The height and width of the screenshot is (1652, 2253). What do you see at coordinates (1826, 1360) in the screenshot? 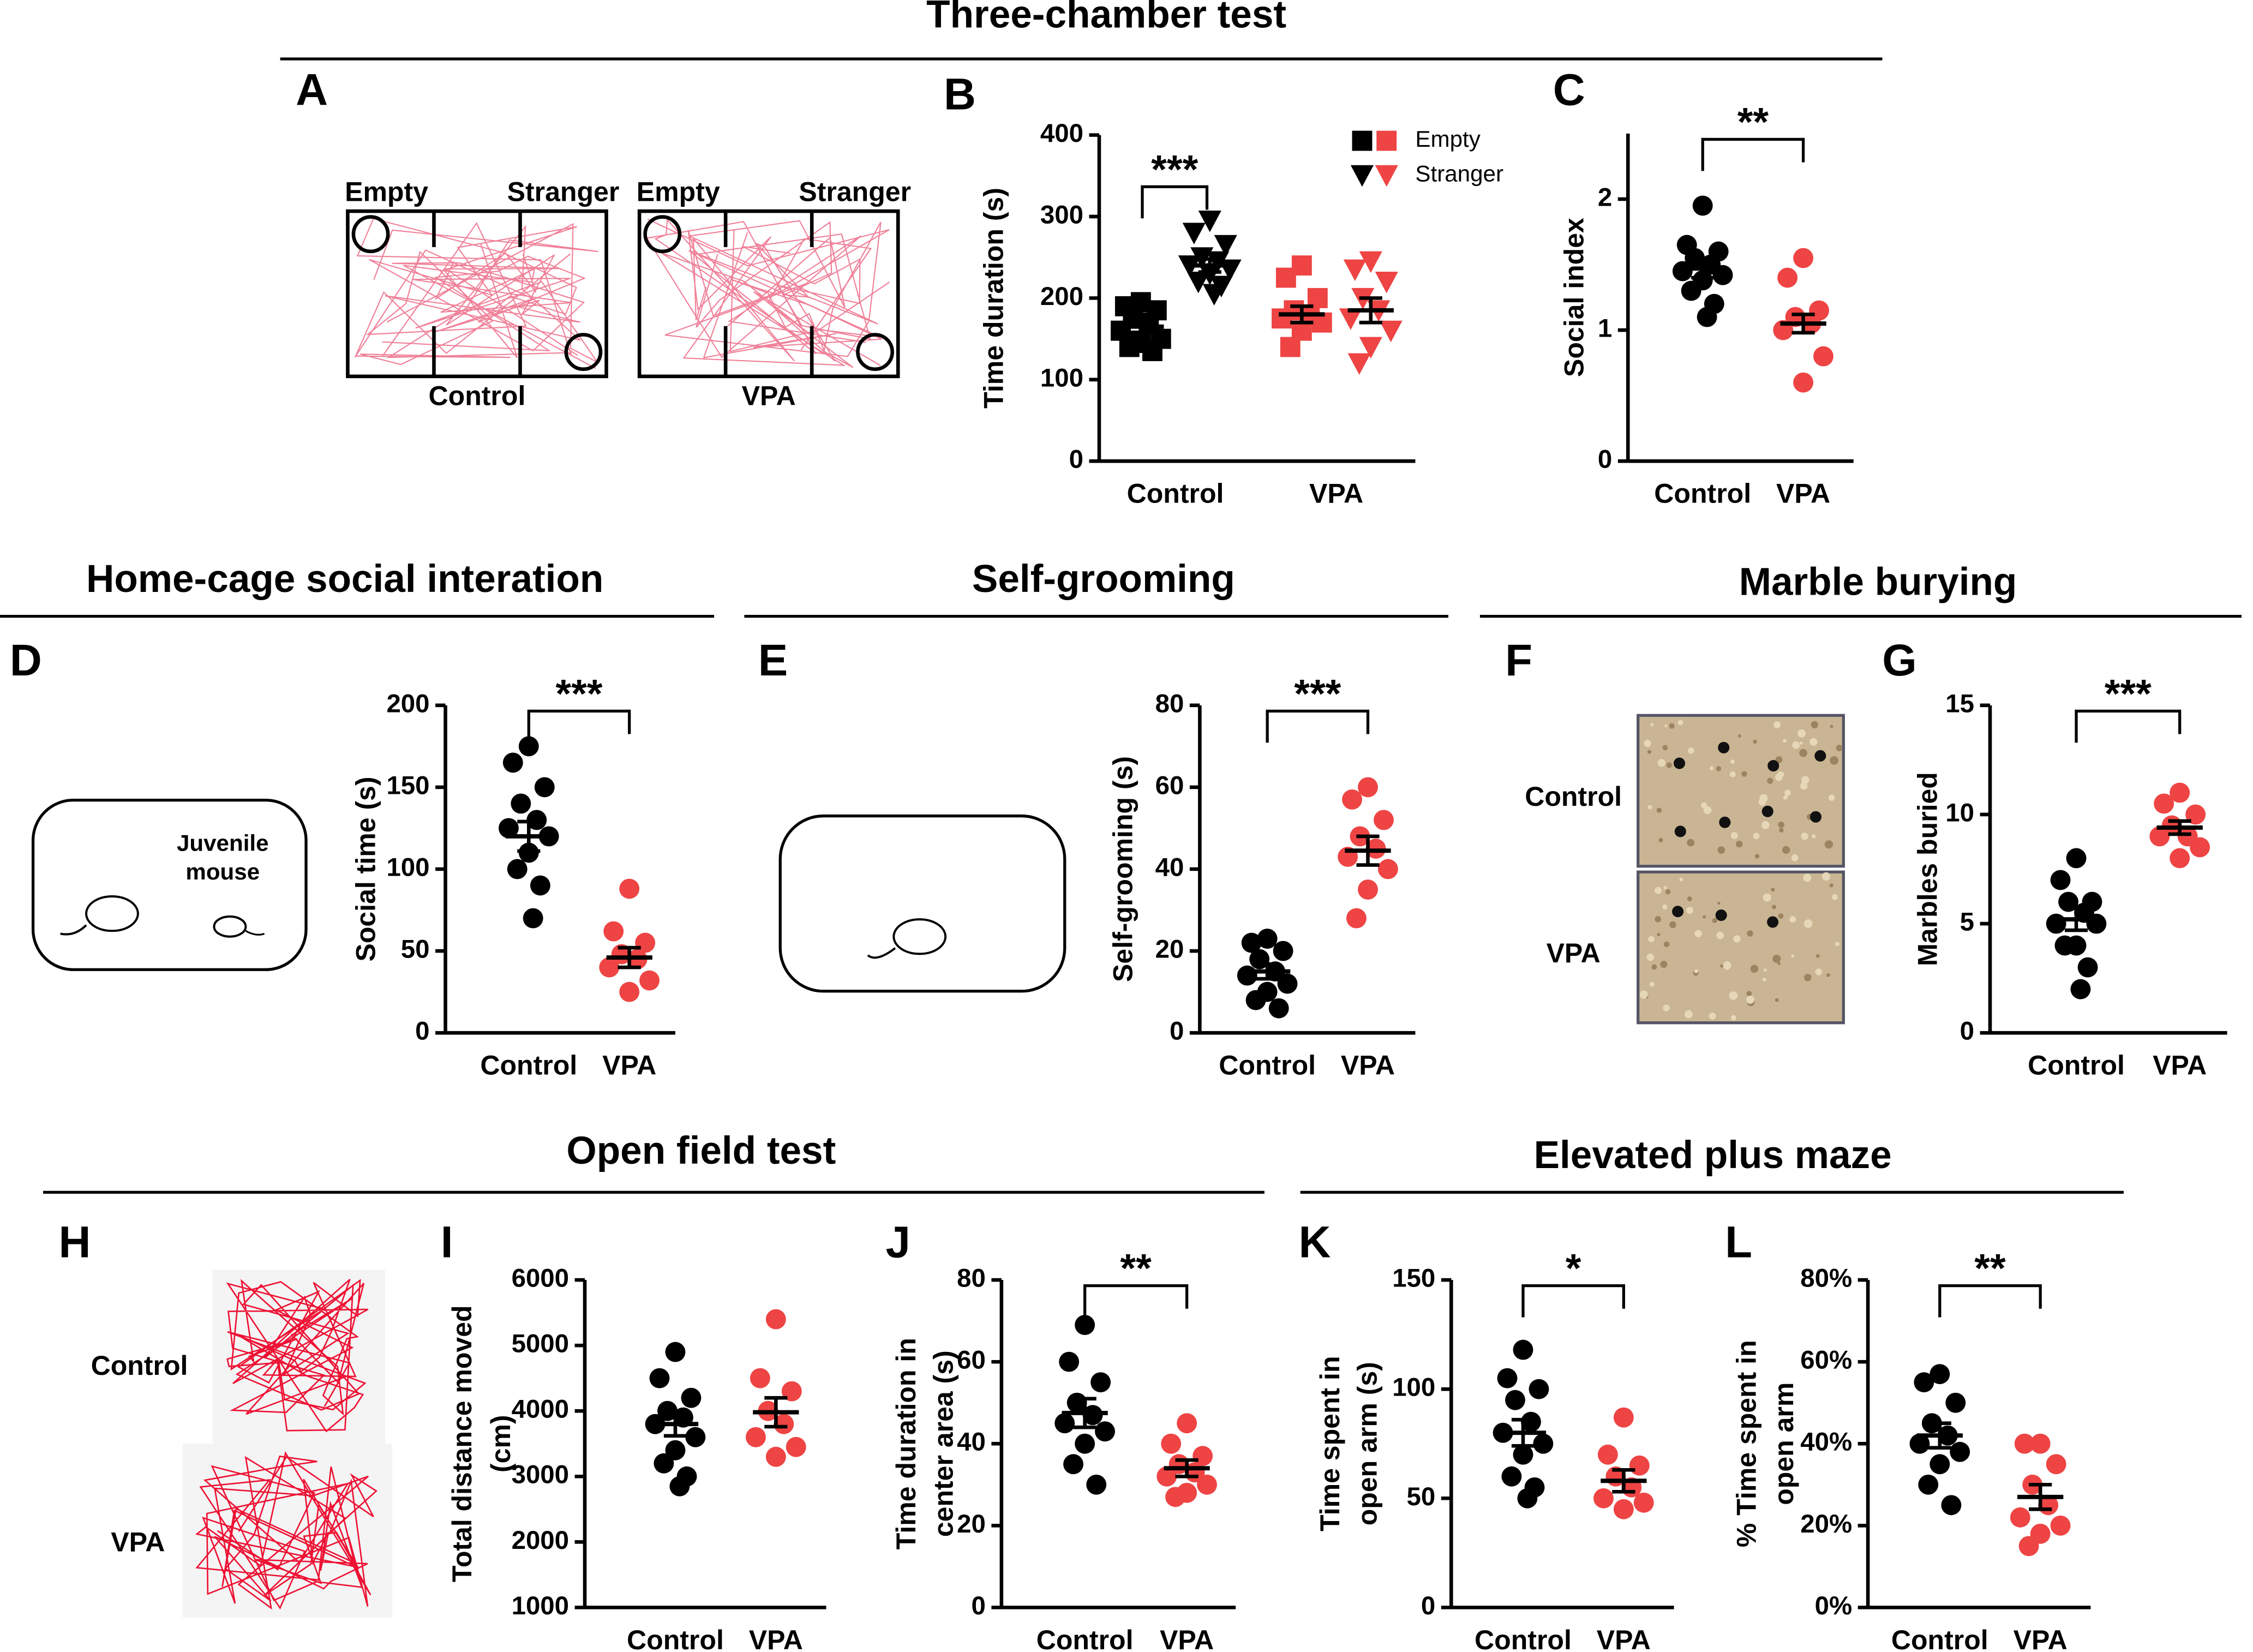
I see `label: 60%` at bounding box center [1826, 1360].